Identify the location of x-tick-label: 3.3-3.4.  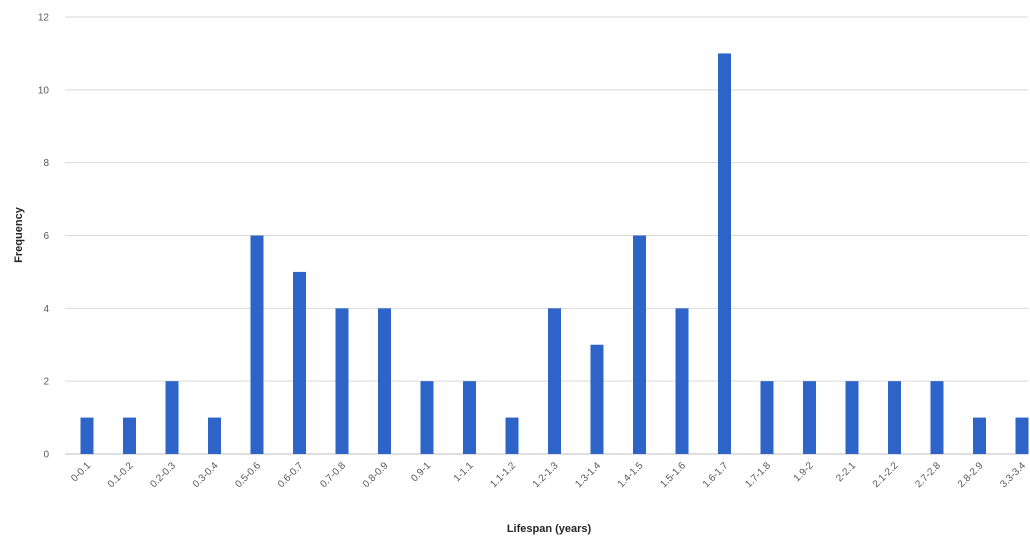
(1013, 475).